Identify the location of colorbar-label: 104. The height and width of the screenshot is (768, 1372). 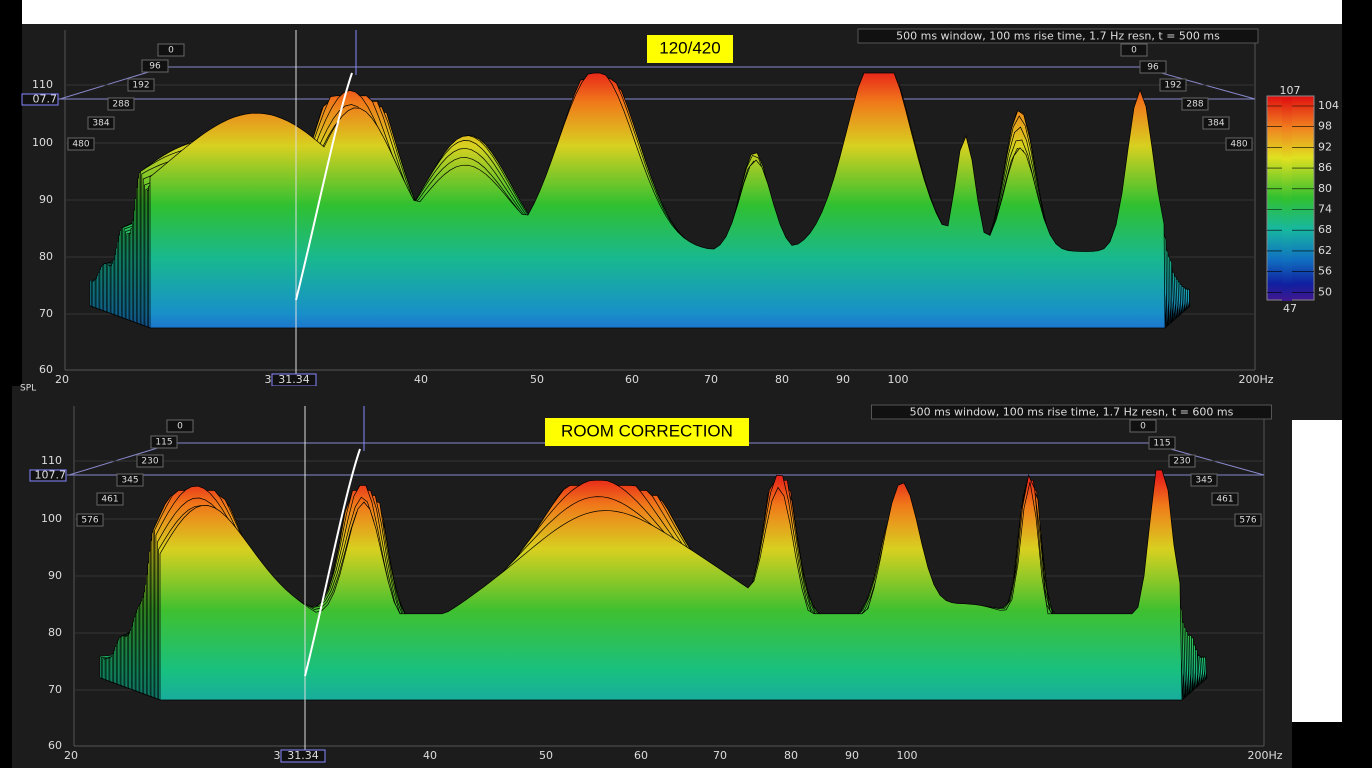
(1328, 105).